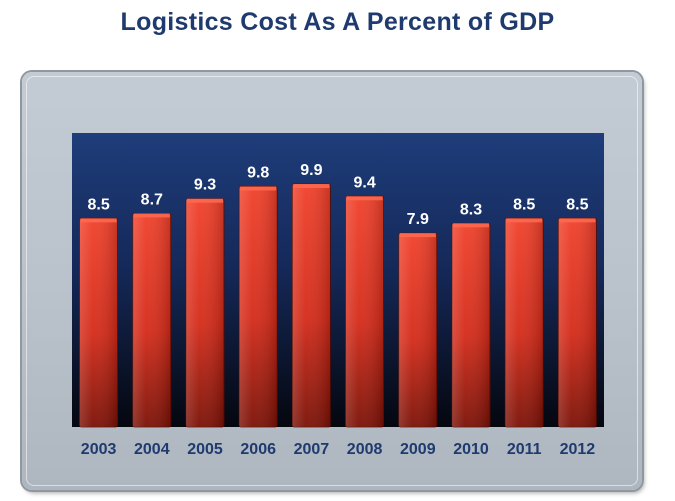 Image resolution: width=675 pixels, height=501 pixels. What do you see at coordinates (417, 235) in the screenshot?
I see `bar-cap-2009` at bounding box center [417, 235].